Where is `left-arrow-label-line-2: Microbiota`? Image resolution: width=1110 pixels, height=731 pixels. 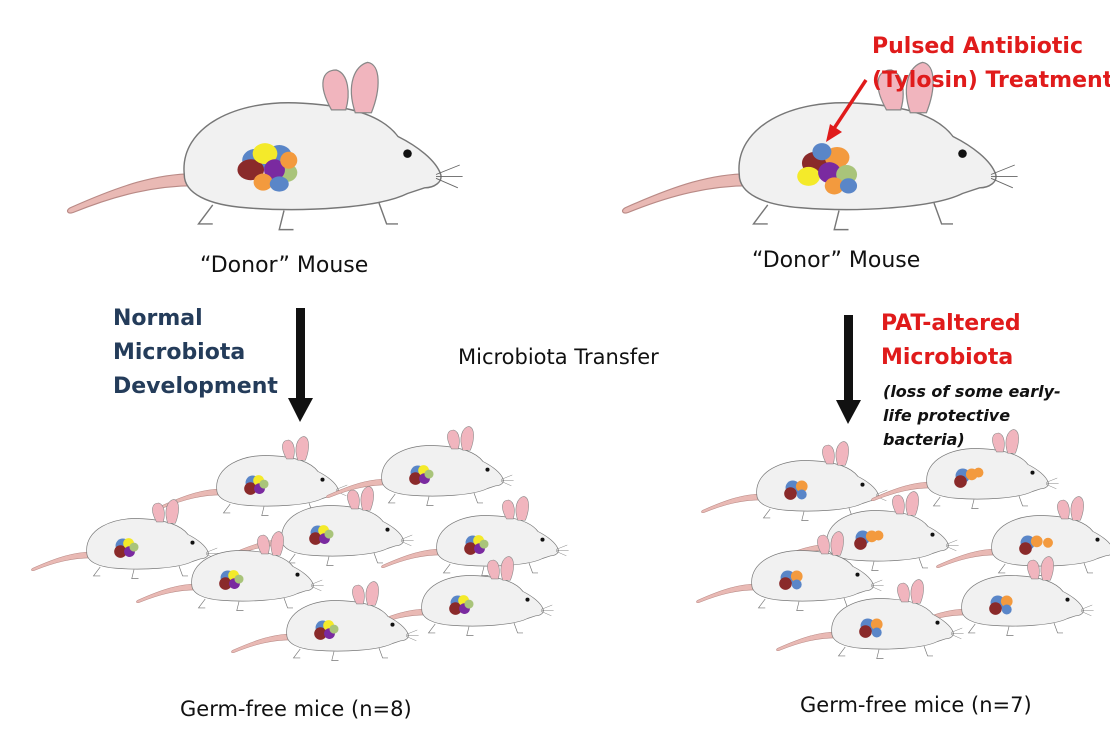 left-arrow-label-line-2: Microbiota is located at coordinates (179, 352).